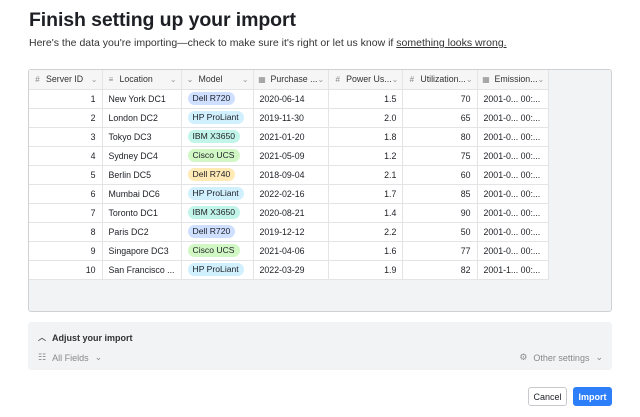 The width and height of the screenshot is (640, 417). Describe the element at coordinates (440, 213) in the screenshot. I see `grid-cell-util: 90` at that location.